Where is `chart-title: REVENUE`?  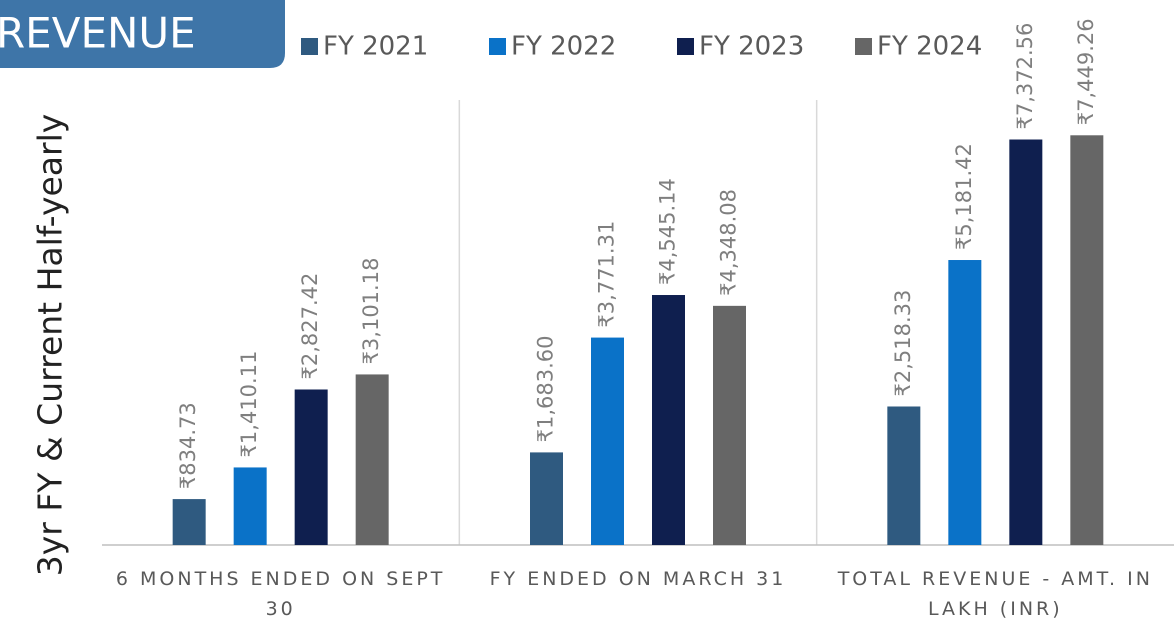
chart-title: REVENUE is located at coordinates (98, 33).